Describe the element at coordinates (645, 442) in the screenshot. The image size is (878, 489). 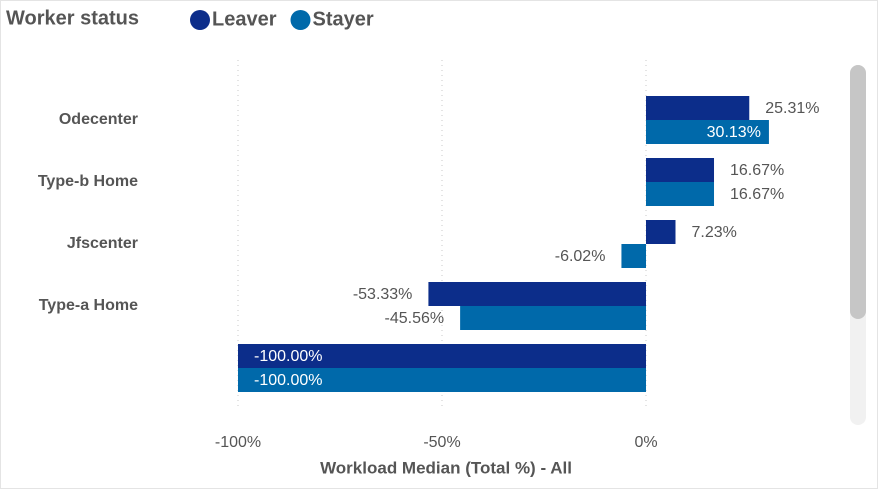
I see `x-tick-label: 0%` at that location.